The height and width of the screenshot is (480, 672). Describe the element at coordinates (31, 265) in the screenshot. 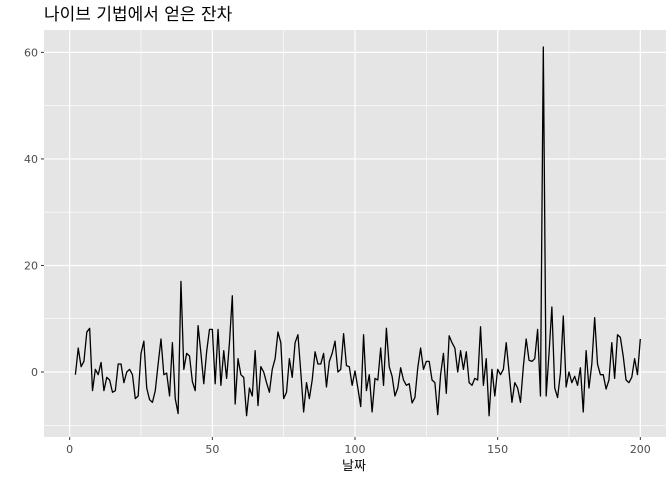

I see `y-tick-label: 20` at that location.